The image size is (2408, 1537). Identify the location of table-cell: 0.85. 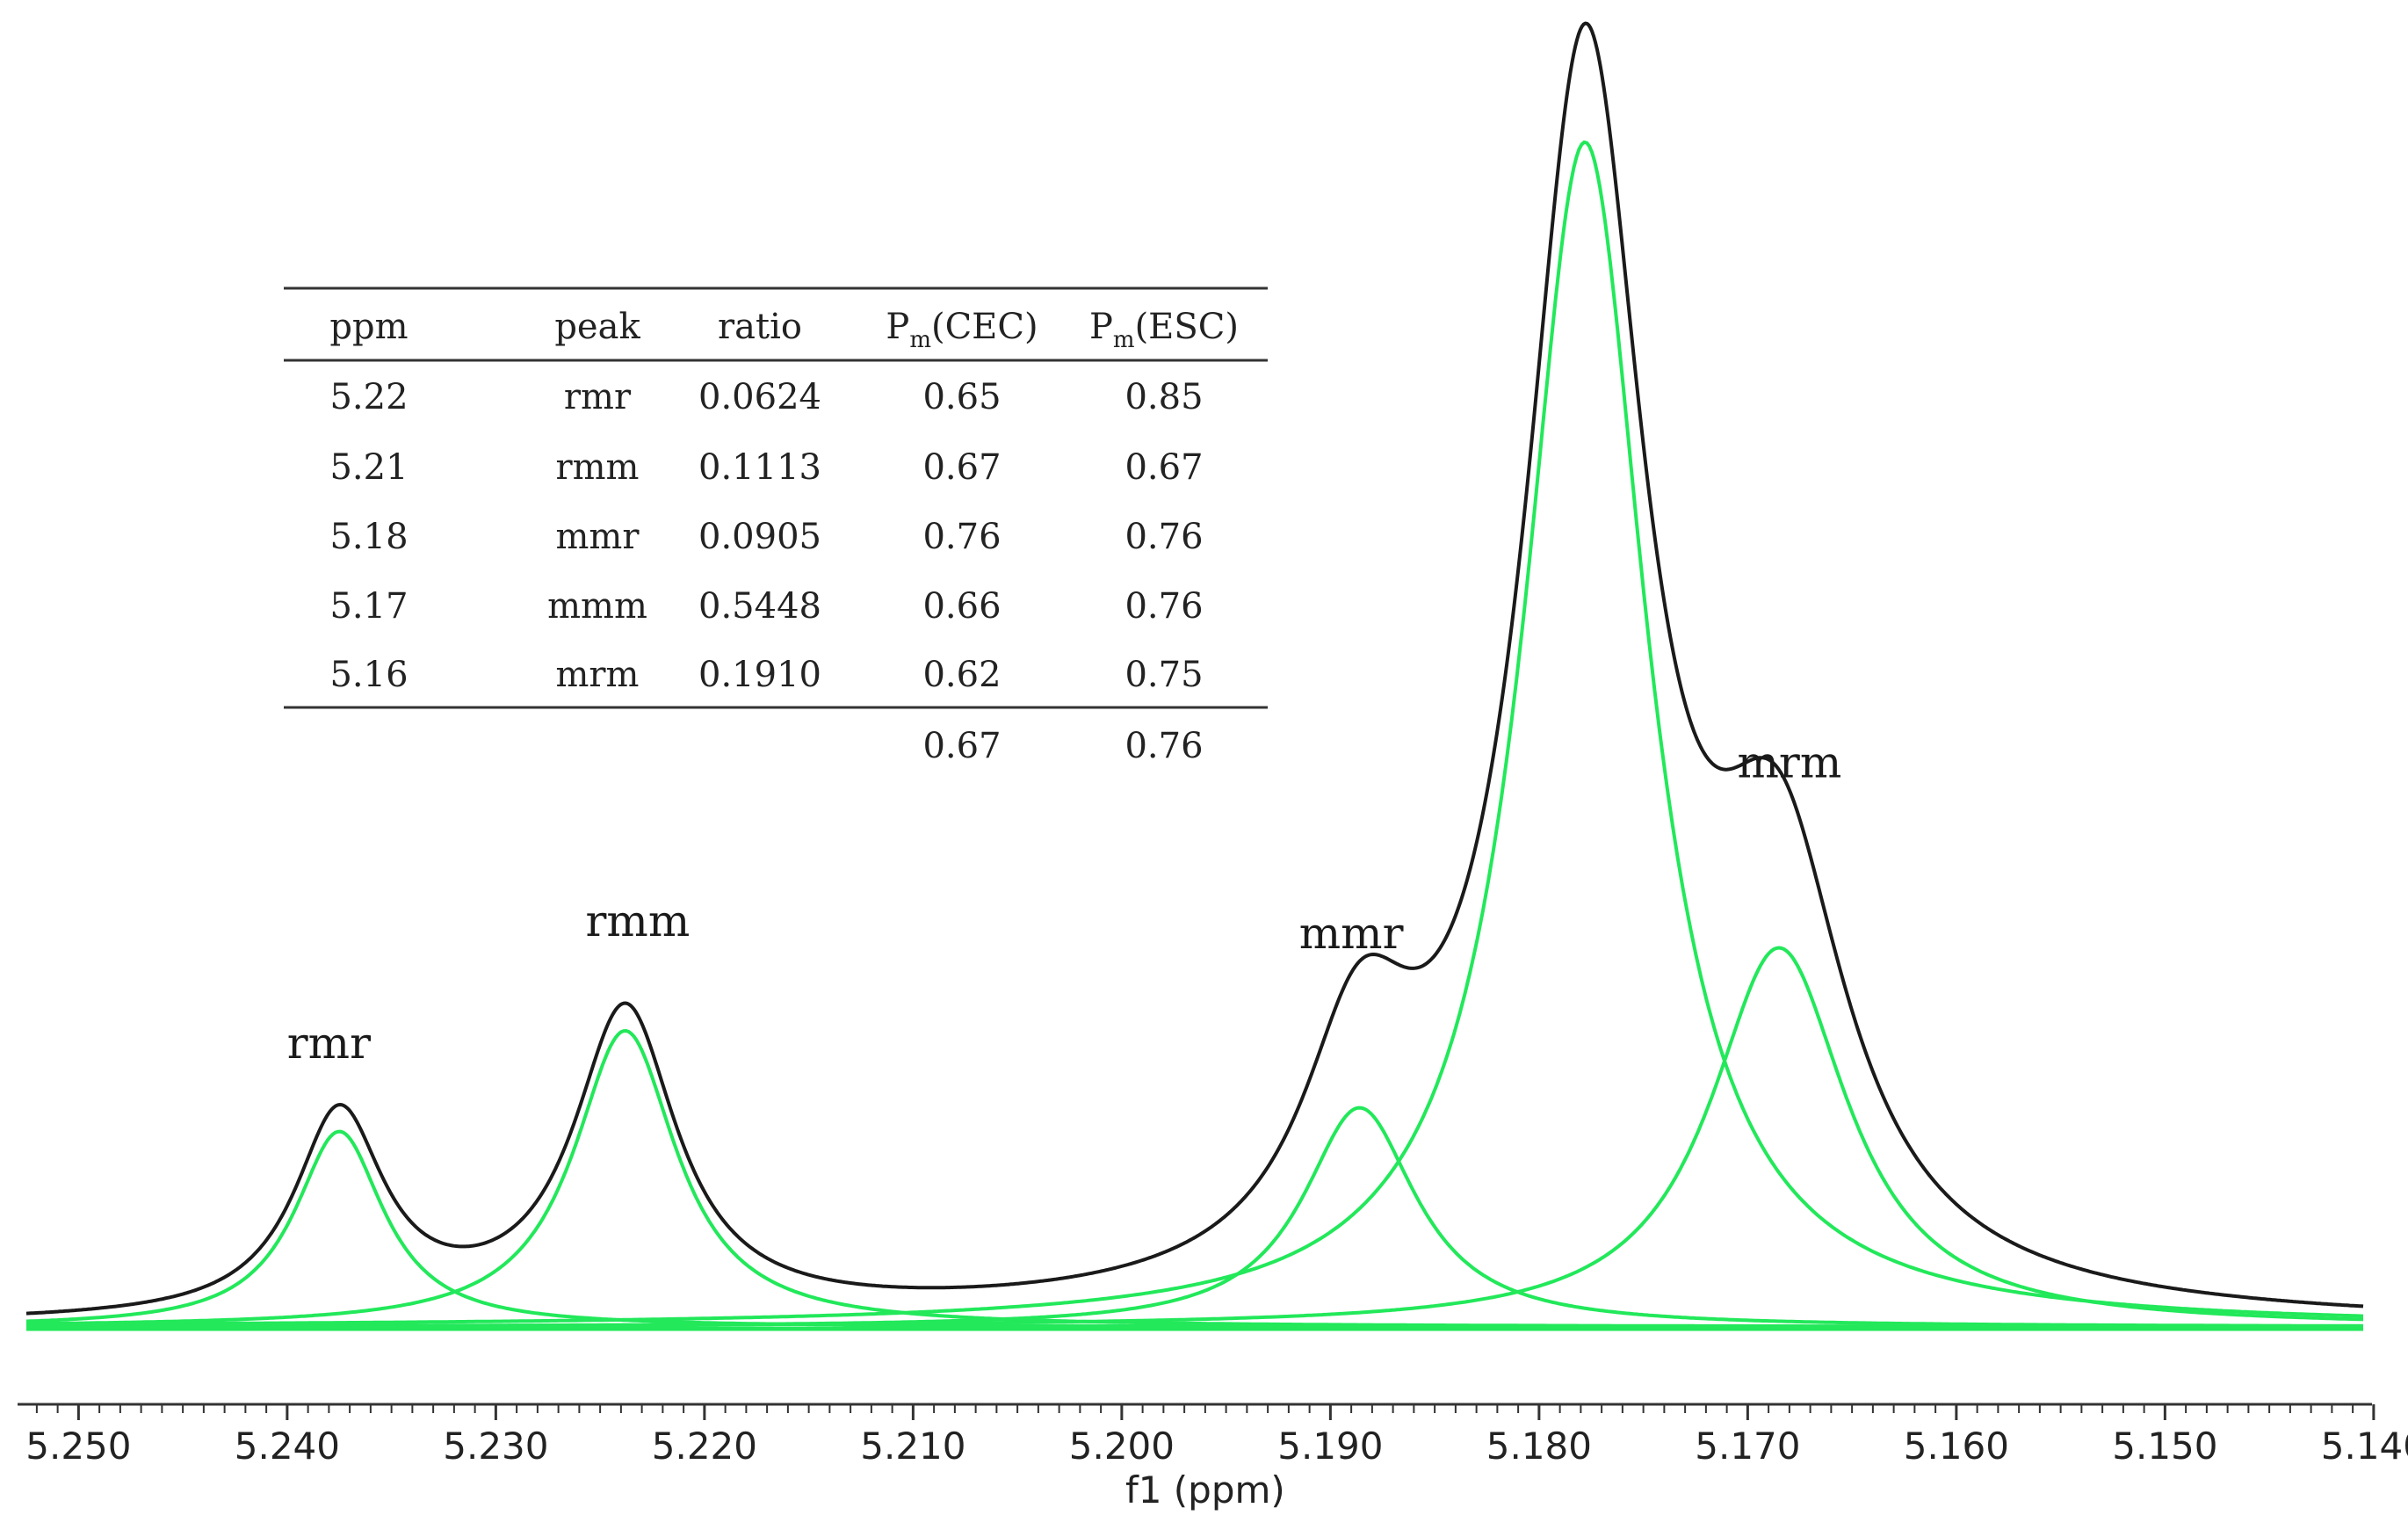
(1164, 397).